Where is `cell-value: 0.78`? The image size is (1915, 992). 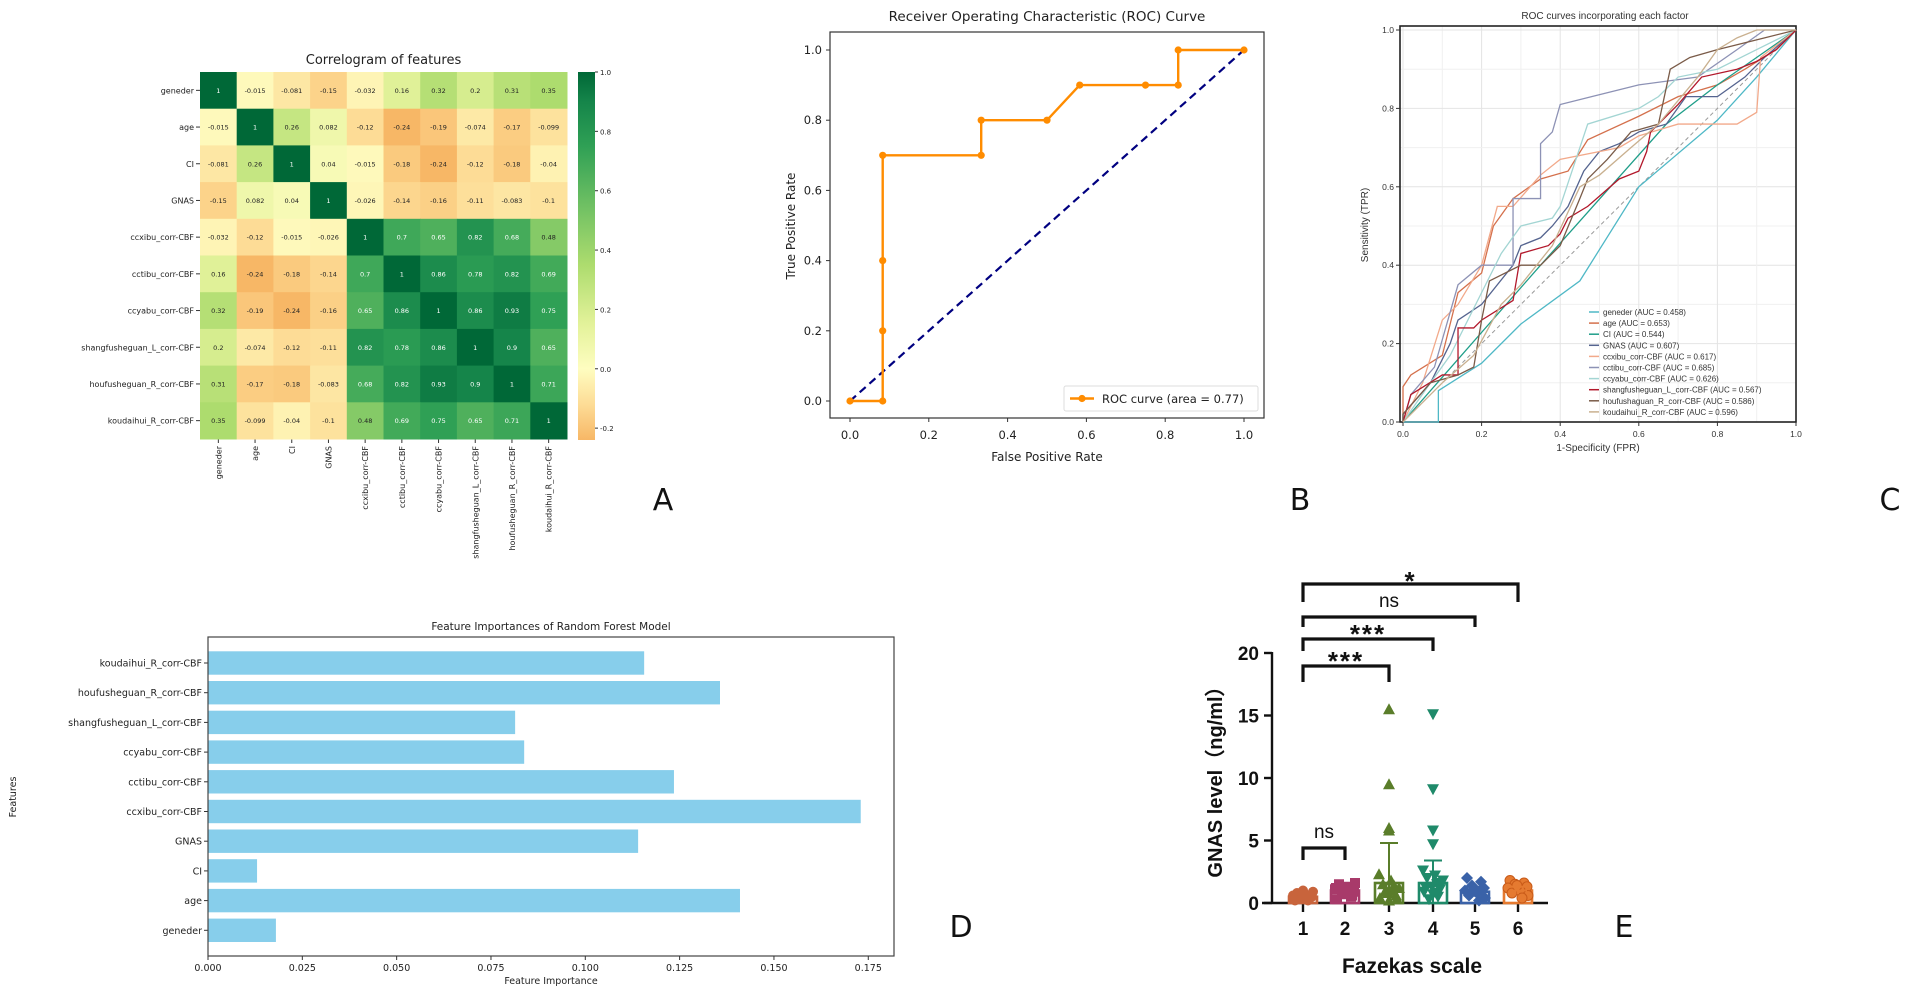 cell-value: 0.78 is located at coordinates (402, 348).